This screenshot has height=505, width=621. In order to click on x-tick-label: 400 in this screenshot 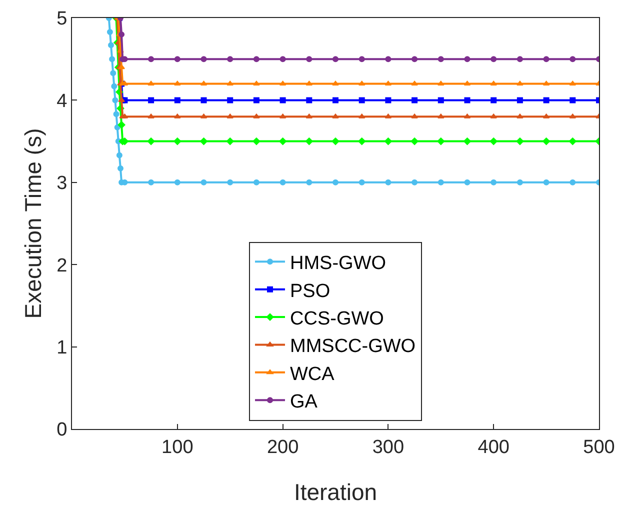, I will do `click(494, 447)`.